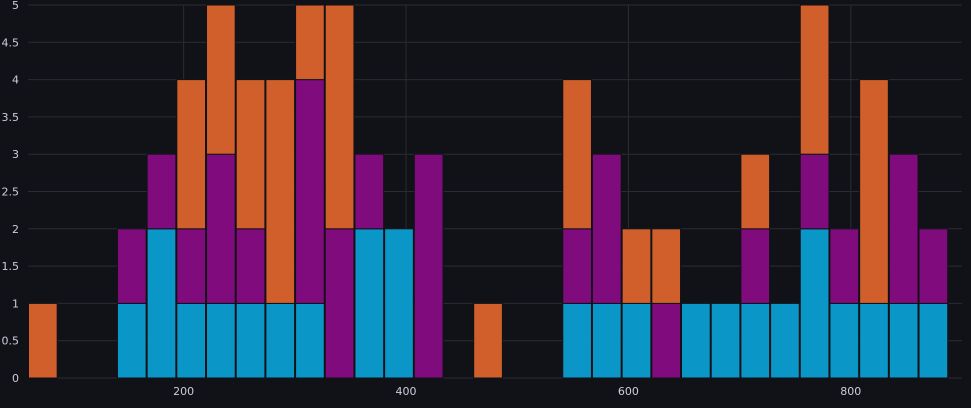 The image size is (971, 408). Describe the element at coordinates (15, 6) in the screenshot. I see `y-tick-label: 5` at that location.